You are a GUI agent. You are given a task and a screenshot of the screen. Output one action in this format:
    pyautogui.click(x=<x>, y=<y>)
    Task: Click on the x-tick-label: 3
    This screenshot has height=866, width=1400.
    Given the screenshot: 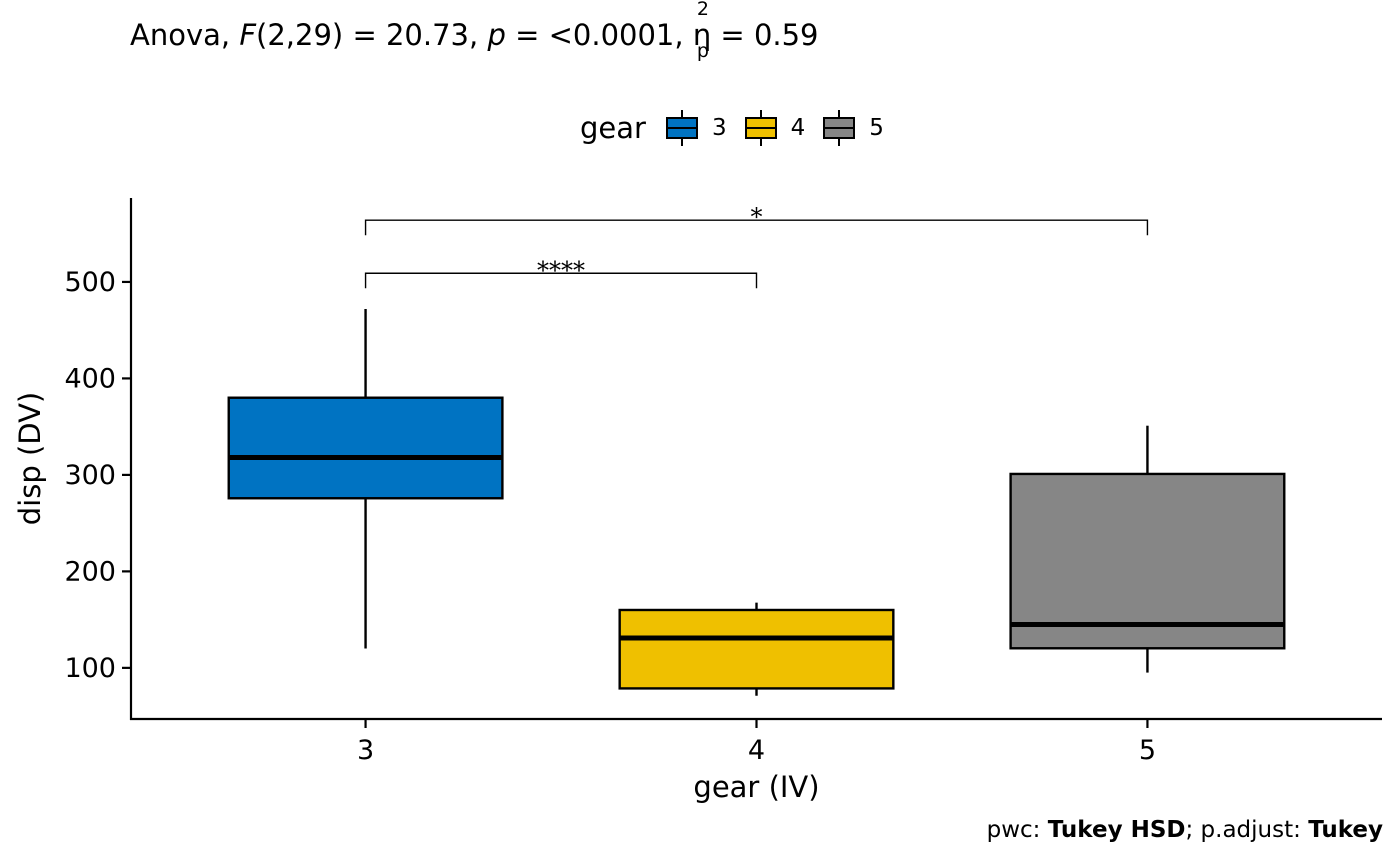 What is the action you would take?
    pyautogui.click(x=365, y=750)
    